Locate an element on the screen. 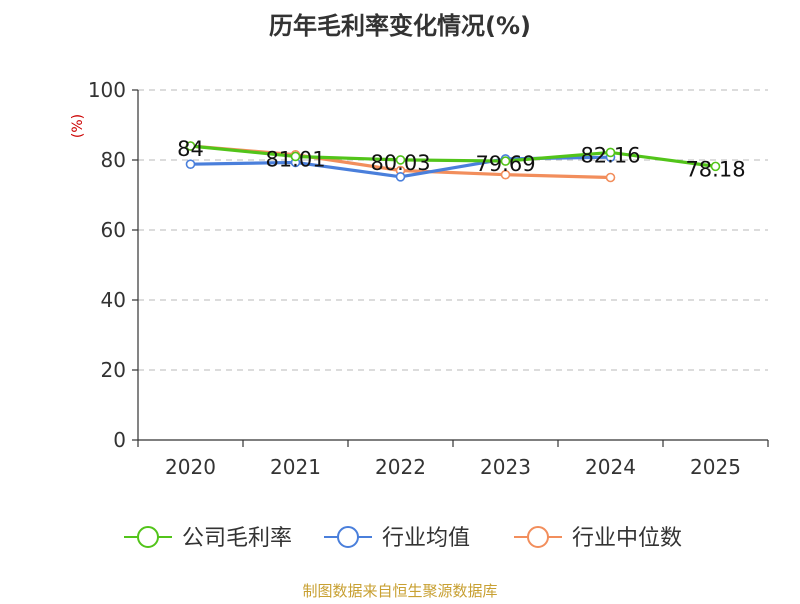 The image size is (800, 604). x-tick-label: 2024 is located at coordinates (610, 467).